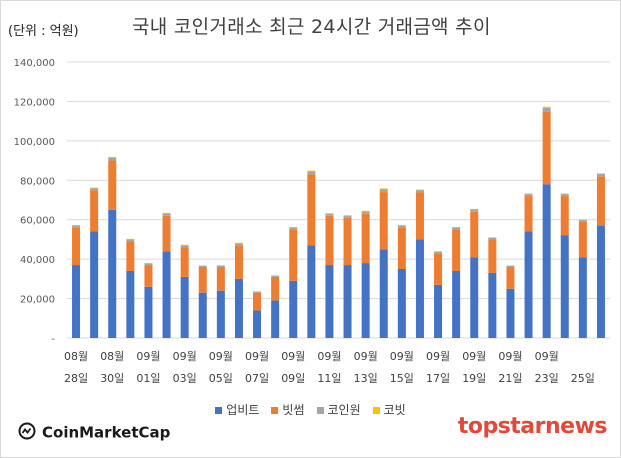 Image resolution: width=621 pixels, height=458 pixels. I want to click on legend-item: 코빗, so click(389, 409).